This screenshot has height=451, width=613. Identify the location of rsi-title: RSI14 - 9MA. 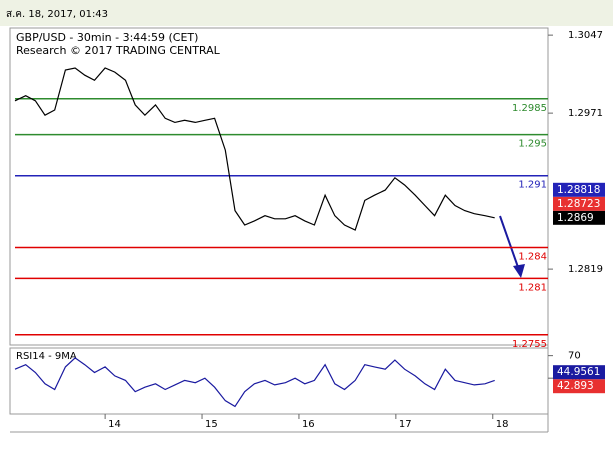
(46, 356).